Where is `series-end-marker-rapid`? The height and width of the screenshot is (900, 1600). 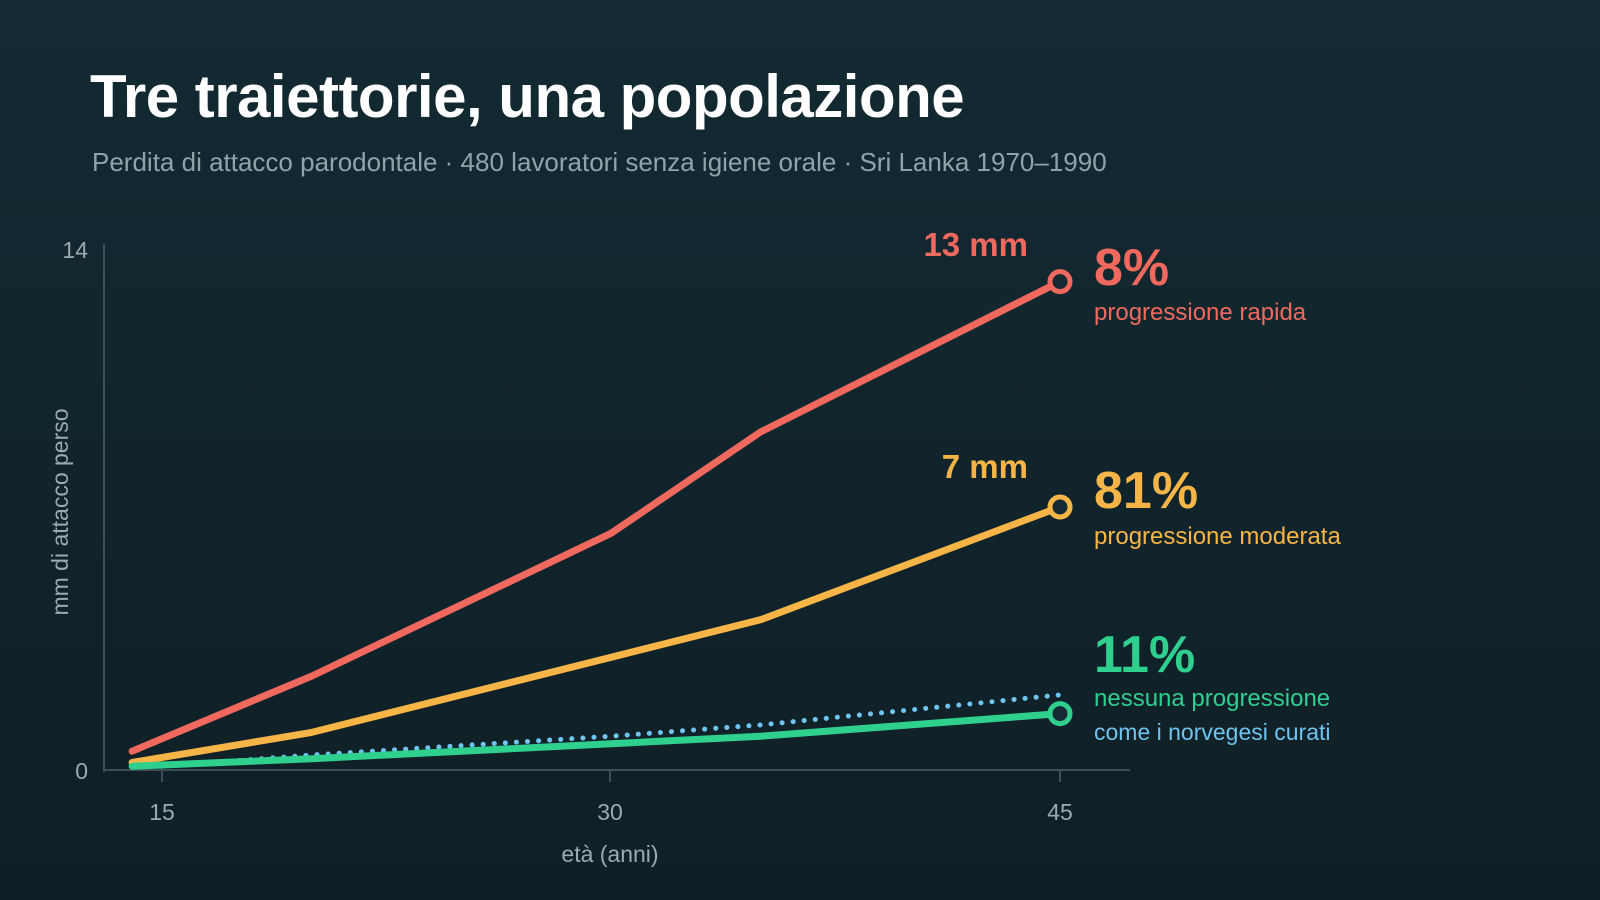 series-end-marker-rapid is located at coordinates (1060, 282).